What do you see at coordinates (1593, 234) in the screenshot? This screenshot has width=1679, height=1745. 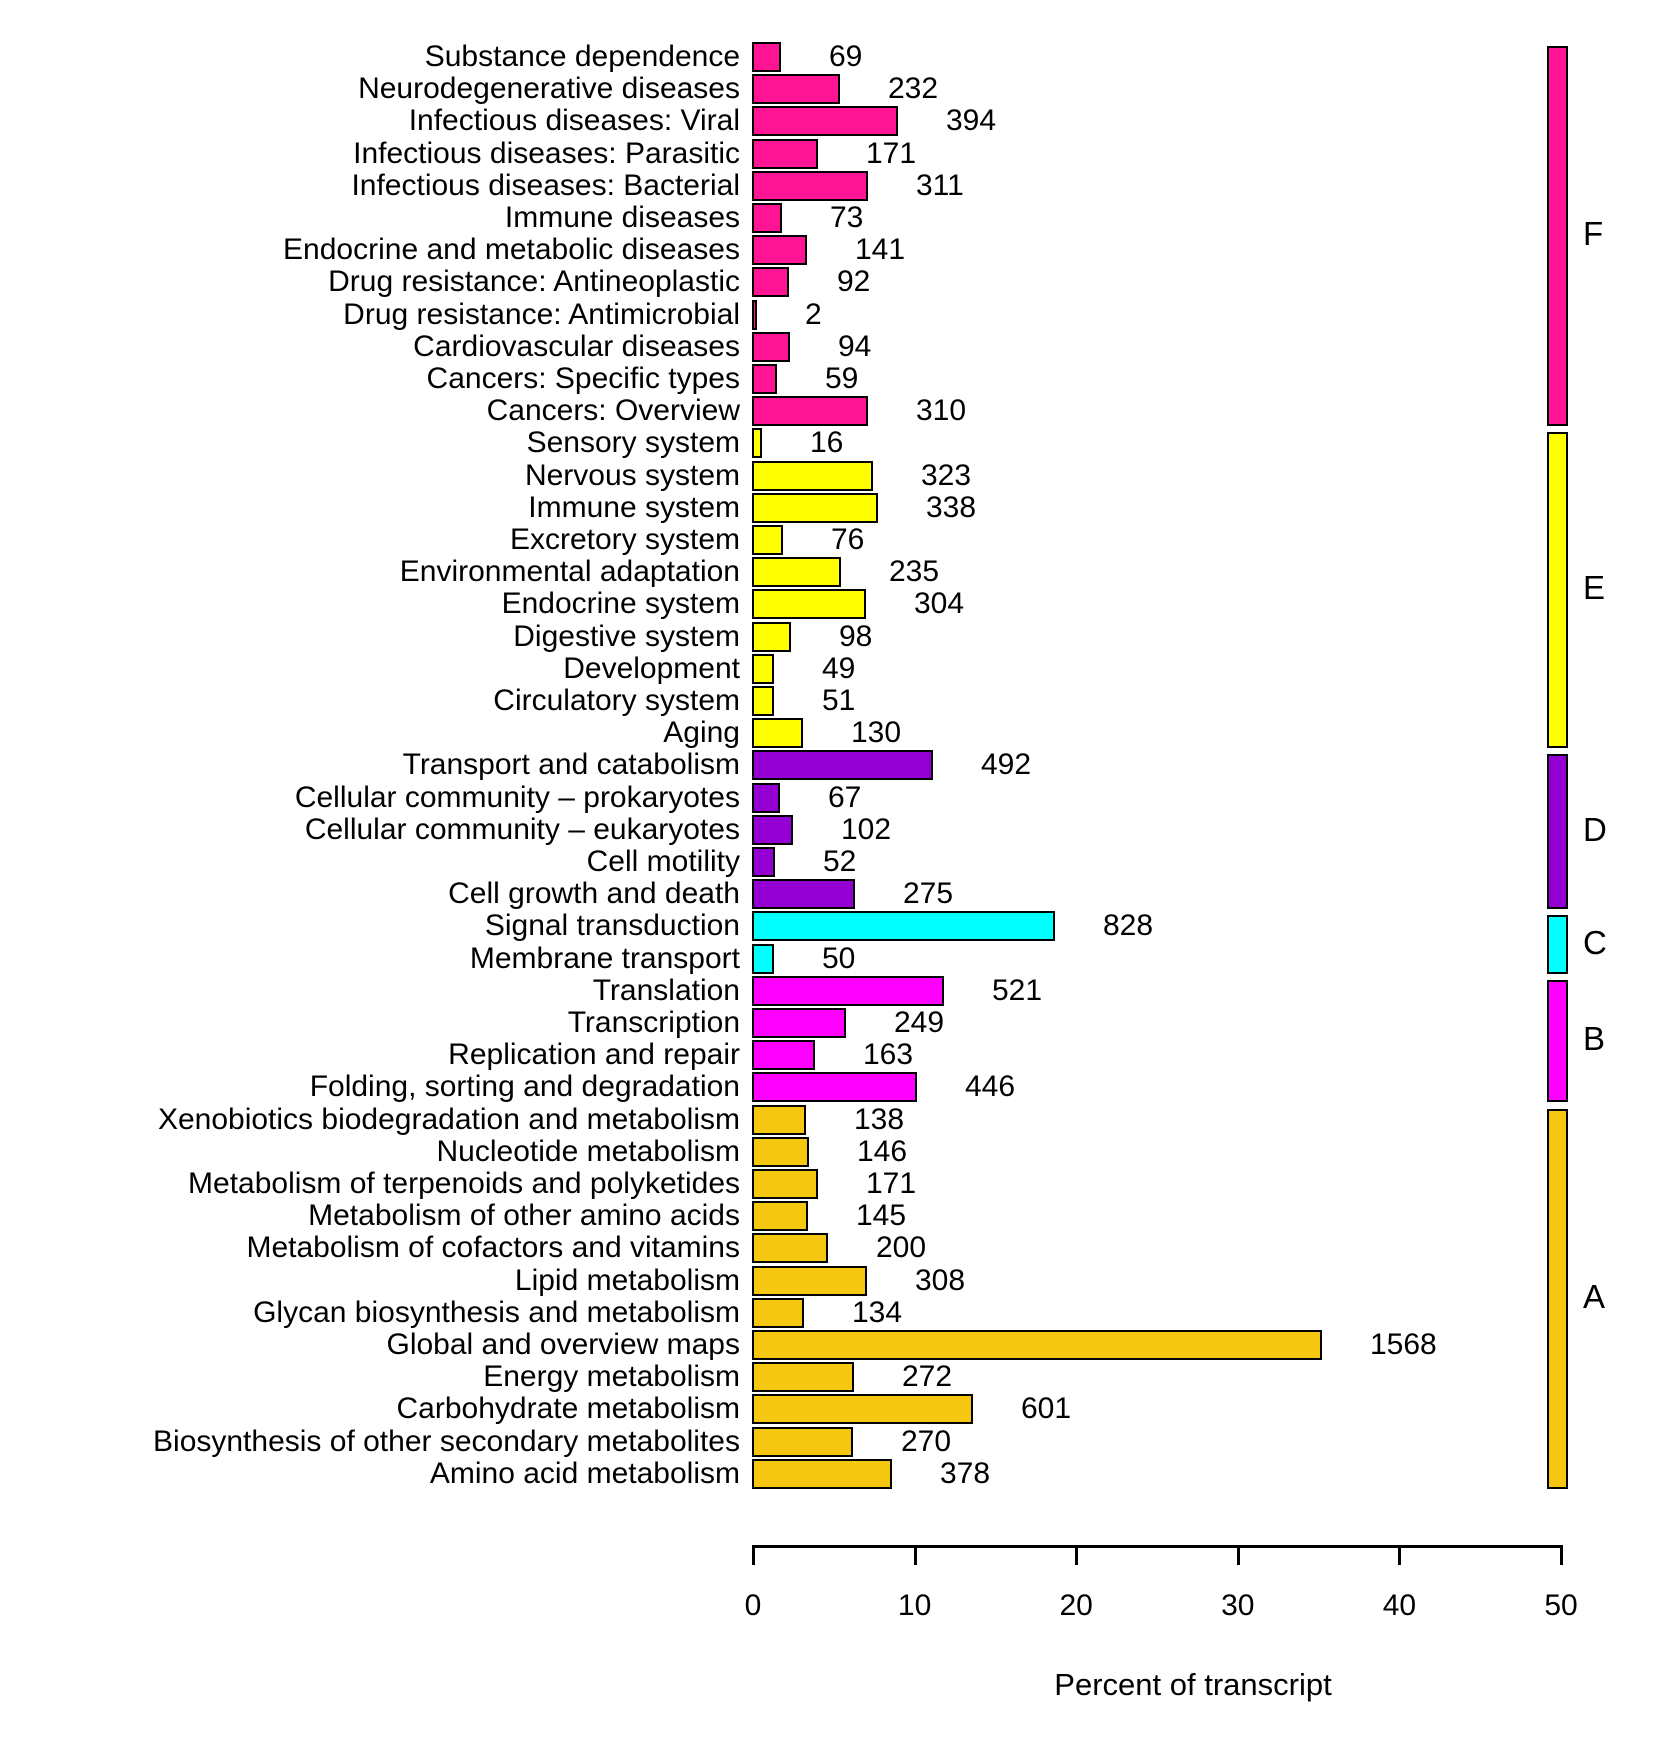 I see `legend-label-F: F` at bounding box center [1593, 234].